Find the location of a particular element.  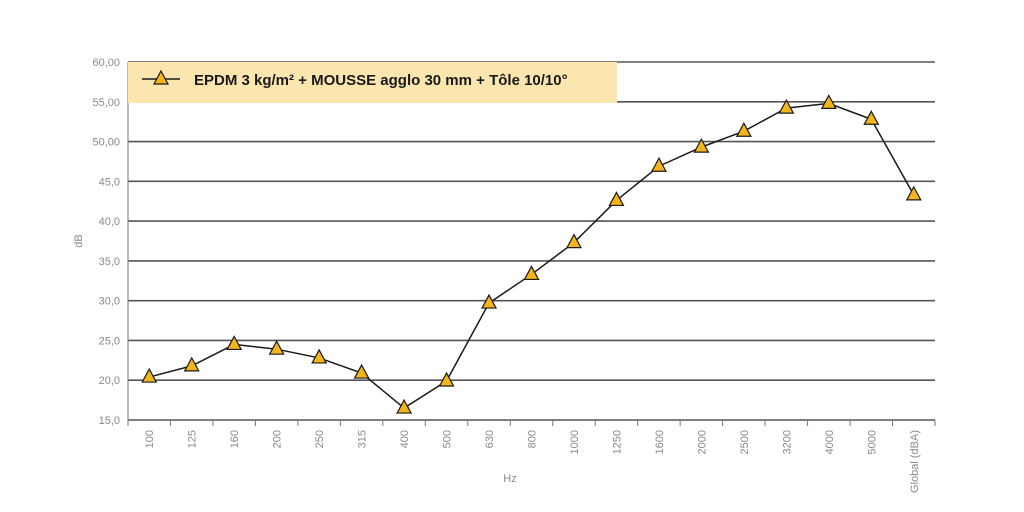

y-tick-label: 15,0 is located at coordinates (109, 421).